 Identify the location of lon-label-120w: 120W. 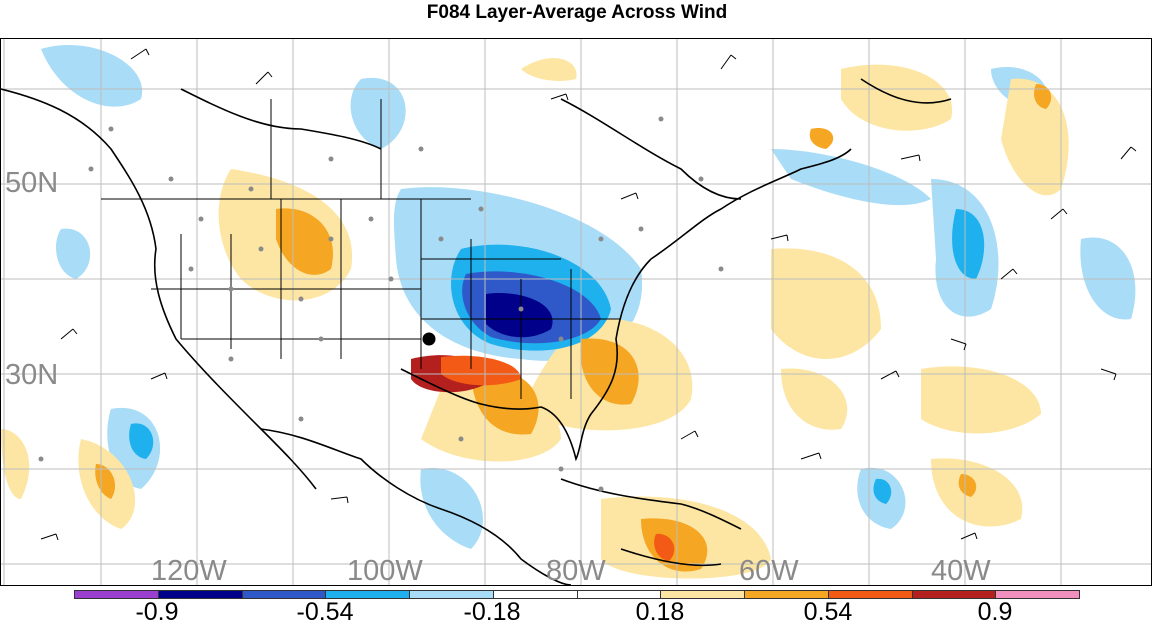
(189, 570).